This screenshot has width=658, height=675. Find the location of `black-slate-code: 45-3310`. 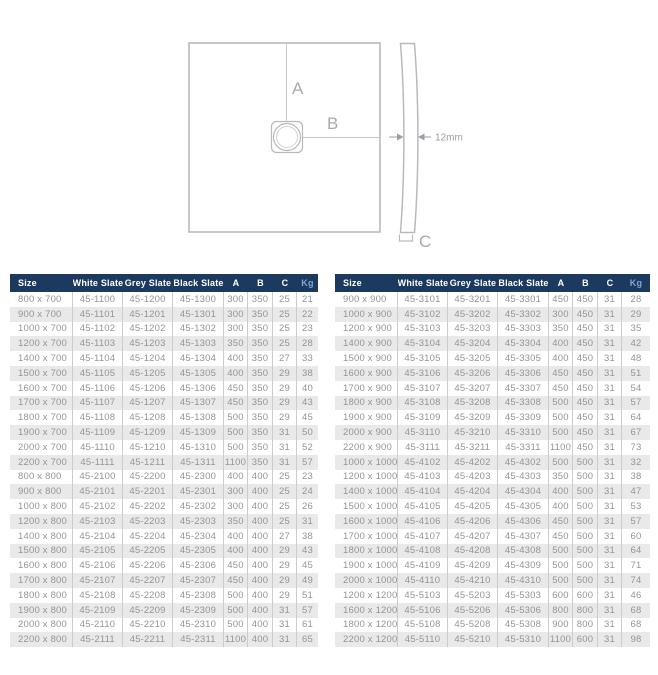

black-slate-code: 45-3310 is located at coordinates (523, 432).